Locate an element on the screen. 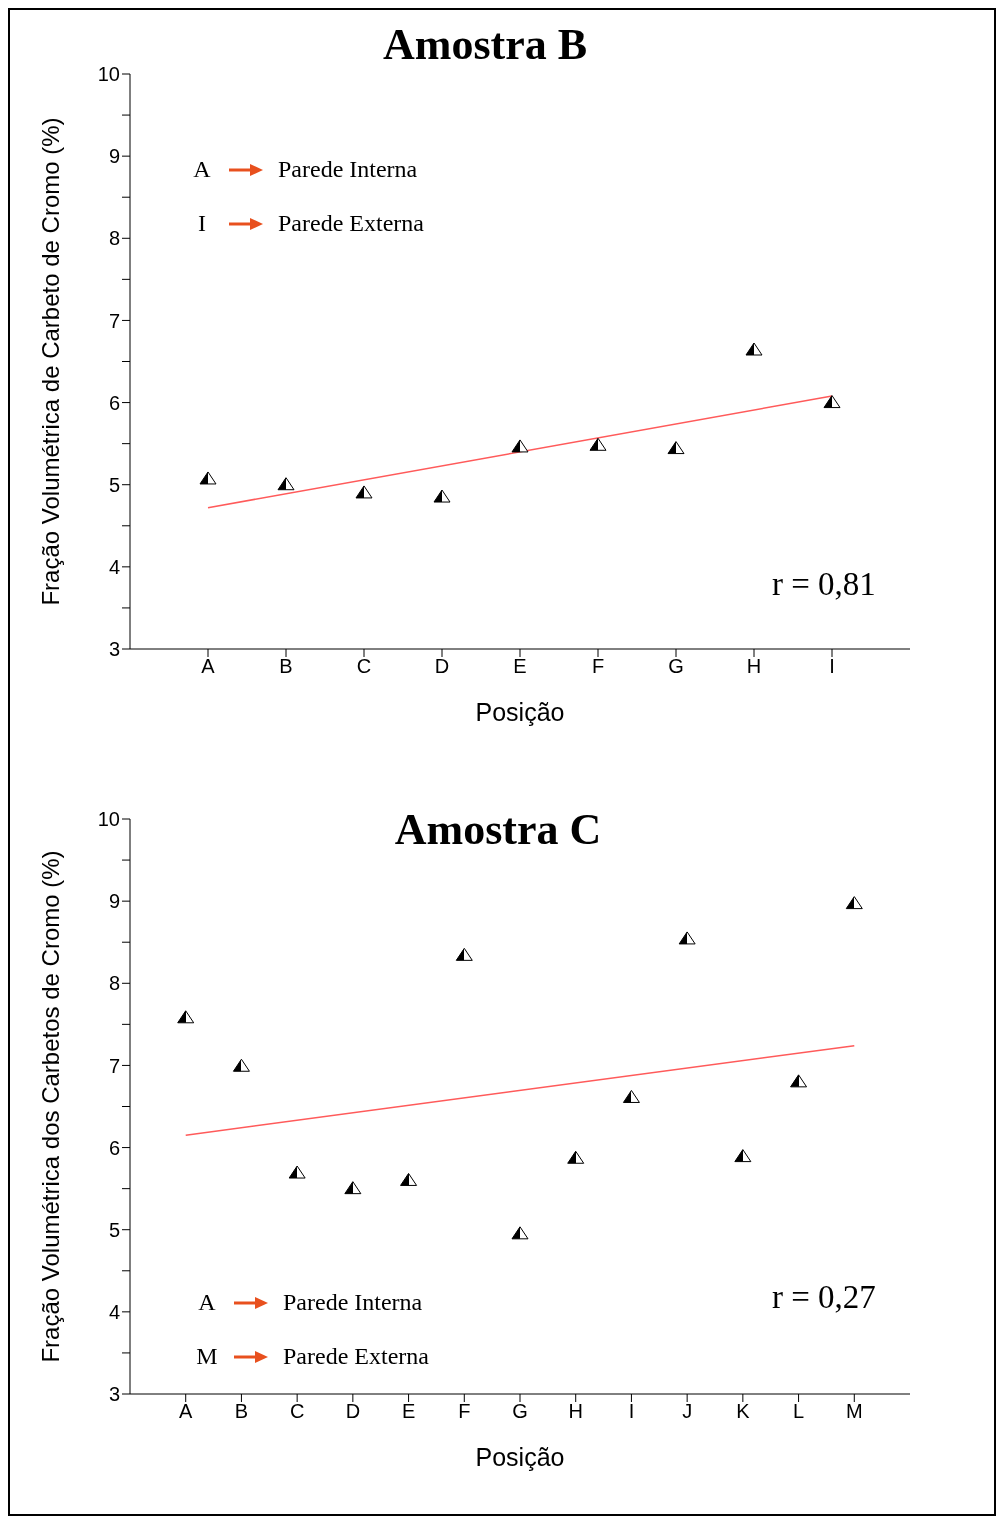  chart-title: Amostra C is located at coordinates (498, 829).